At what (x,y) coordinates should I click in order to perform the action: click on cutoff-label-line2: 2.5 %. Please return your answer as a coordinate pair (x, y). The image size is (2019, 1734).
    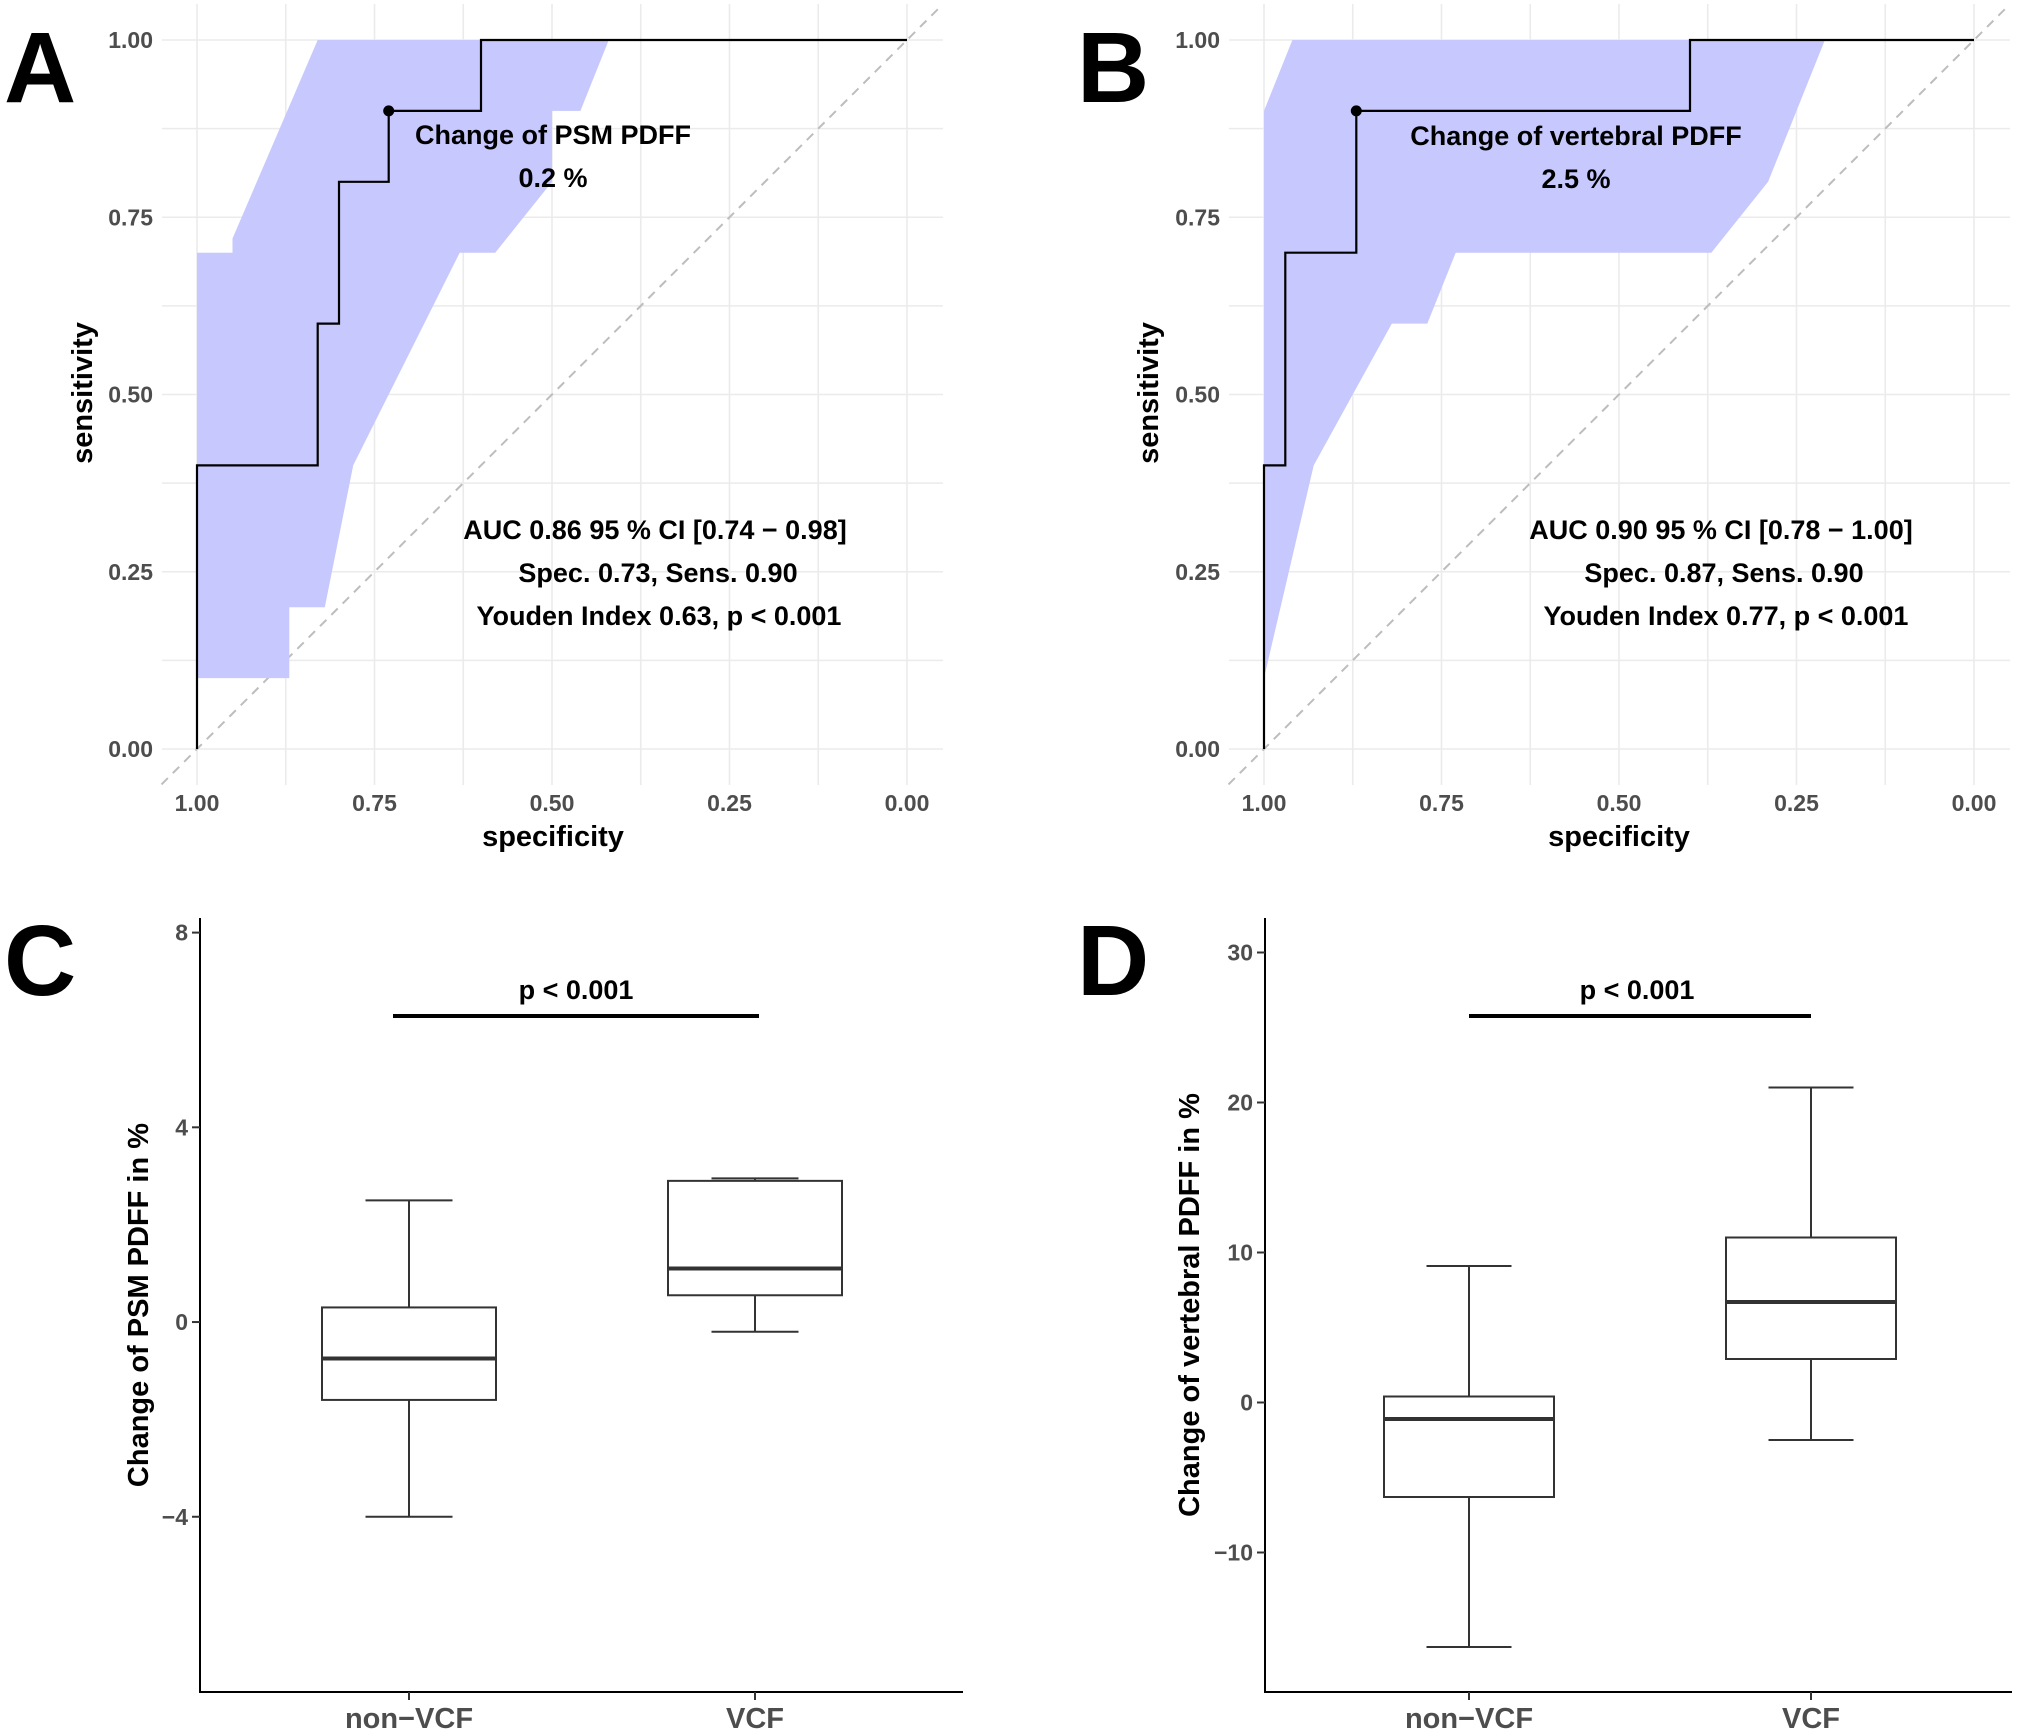
    Looking at the image, I should click on (1575, 179).